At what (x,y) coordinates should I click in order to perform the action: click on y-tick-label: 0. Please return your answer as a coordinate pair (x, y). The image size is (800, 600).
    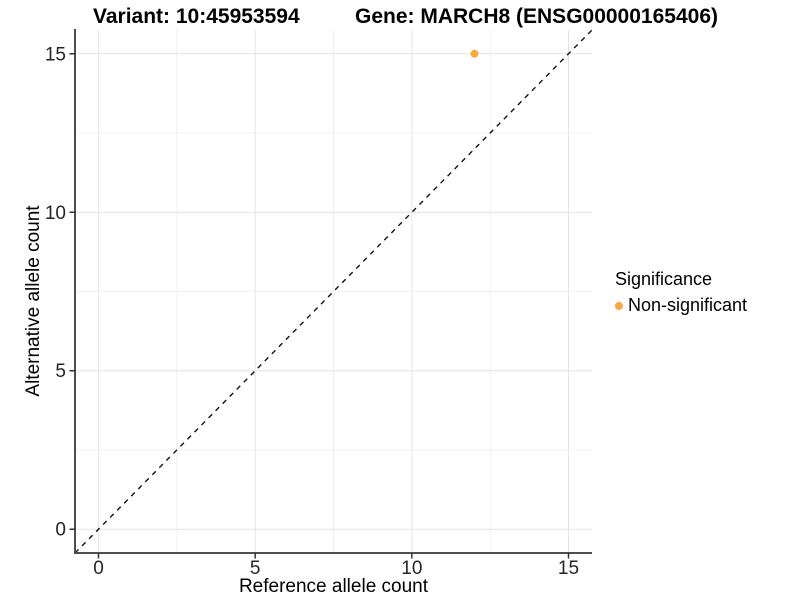
    Looking at the image, I should click on (60, 530).